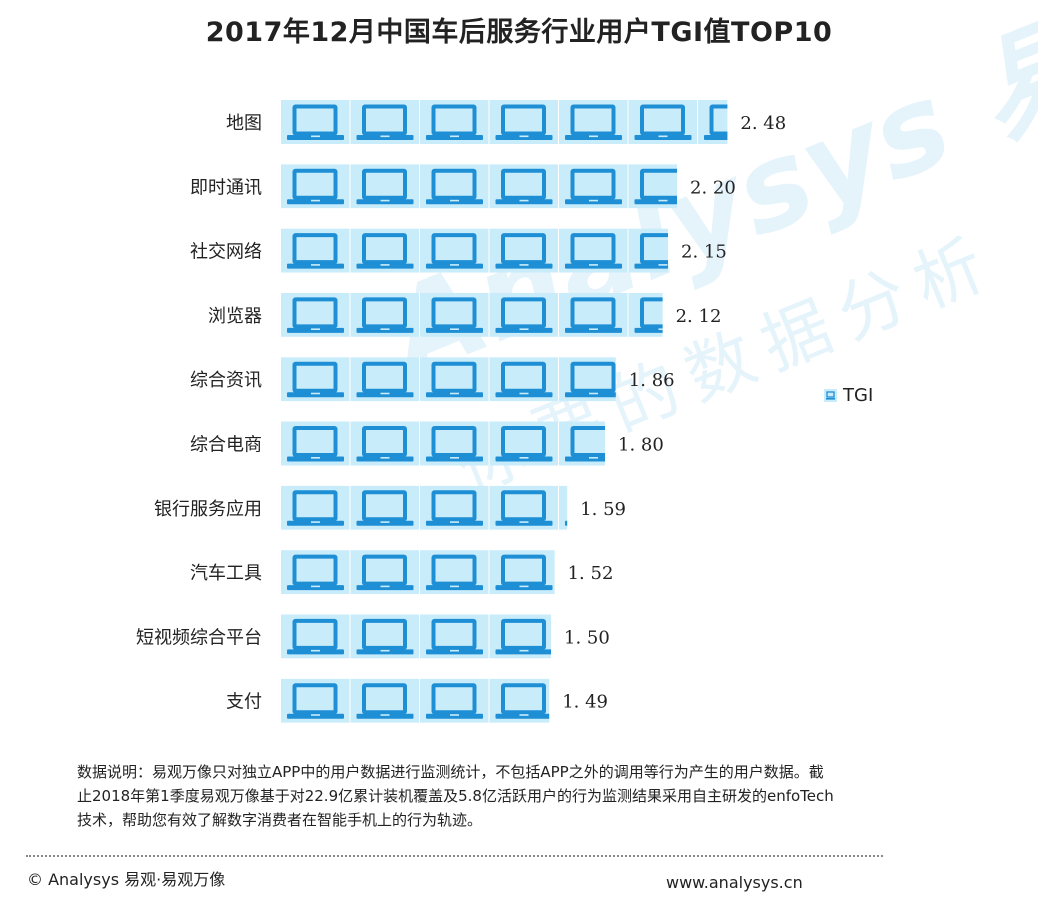 The height and width of the screenshot is (902, 1038). I want to click on value-label: 1. 86, so click(652, 380).